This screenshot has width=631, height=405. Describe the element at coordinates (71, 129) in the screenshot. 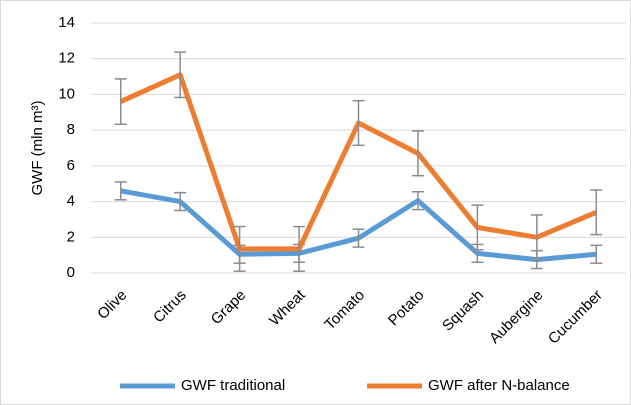

I see `y-tick-label: 8` at that location.